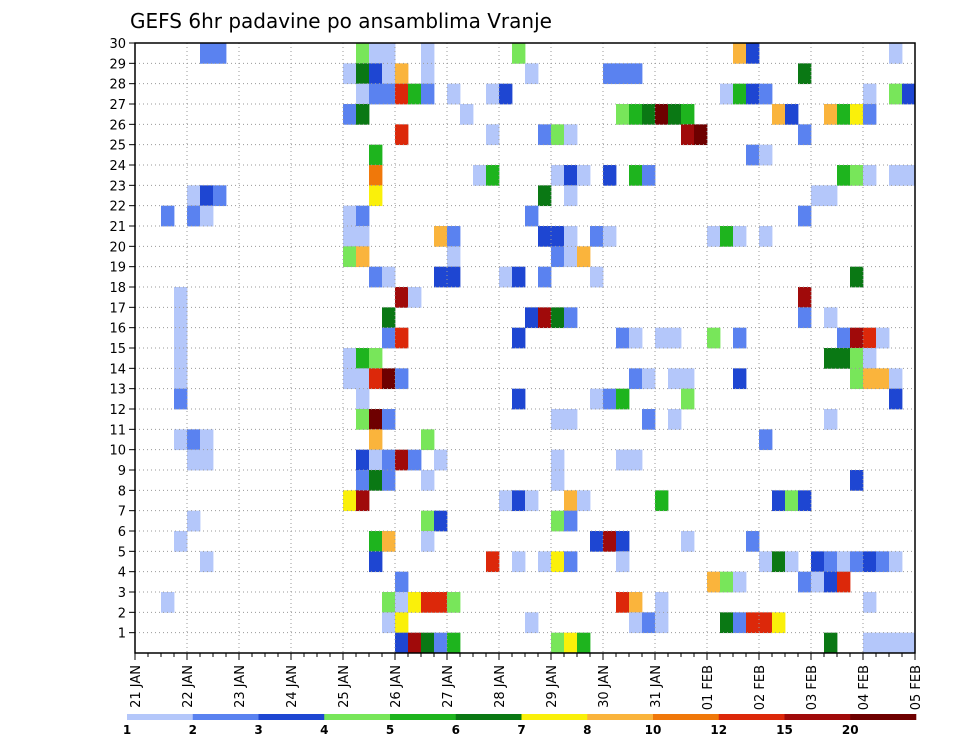 This screenshot has height=742, width=960. What do you see at coordinates (520, 725) in the screenshot?
I see `colorbar: 1 2 3 4 5 6 7 8 10 12 15 20` at bounding box center [520, 725].